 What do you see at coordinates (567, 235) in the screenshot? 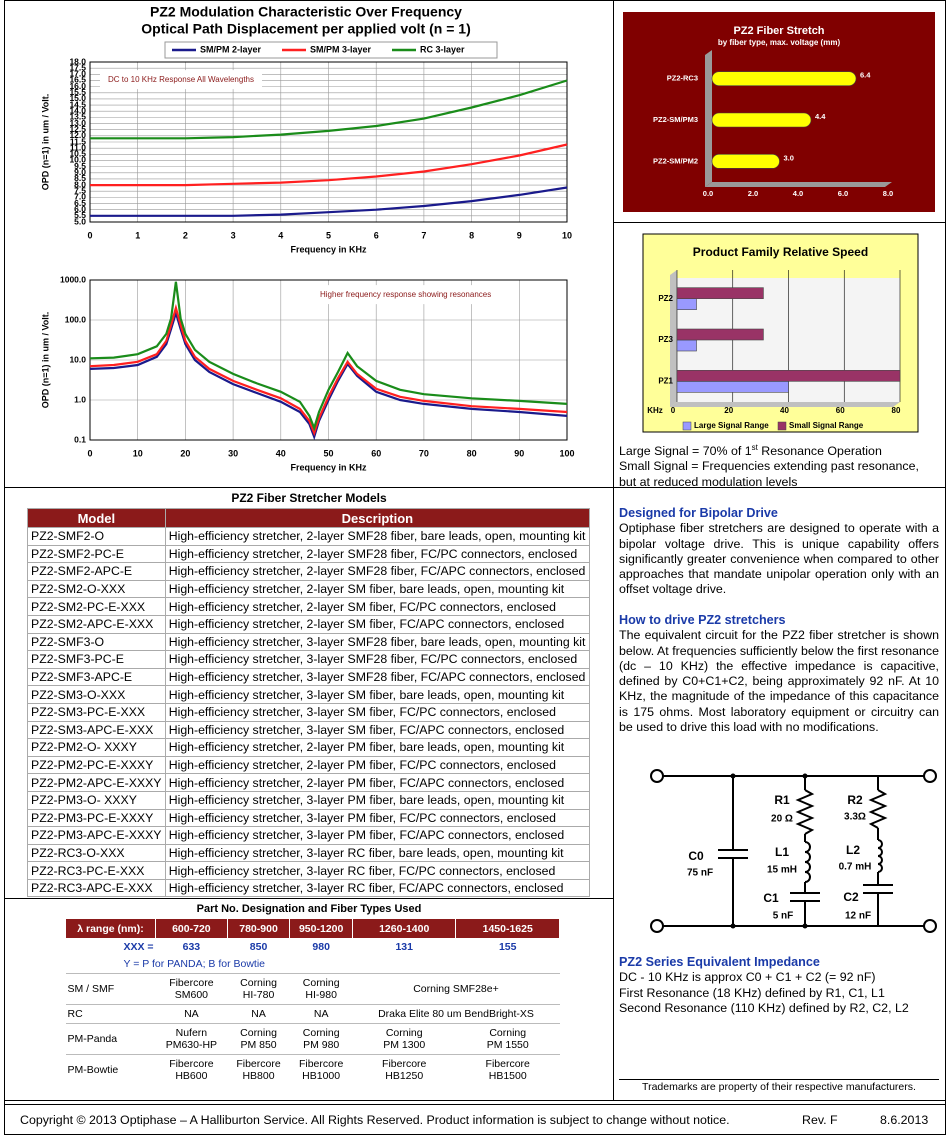
I see `x-tick-label: 10` at bounding box center [567, 235].